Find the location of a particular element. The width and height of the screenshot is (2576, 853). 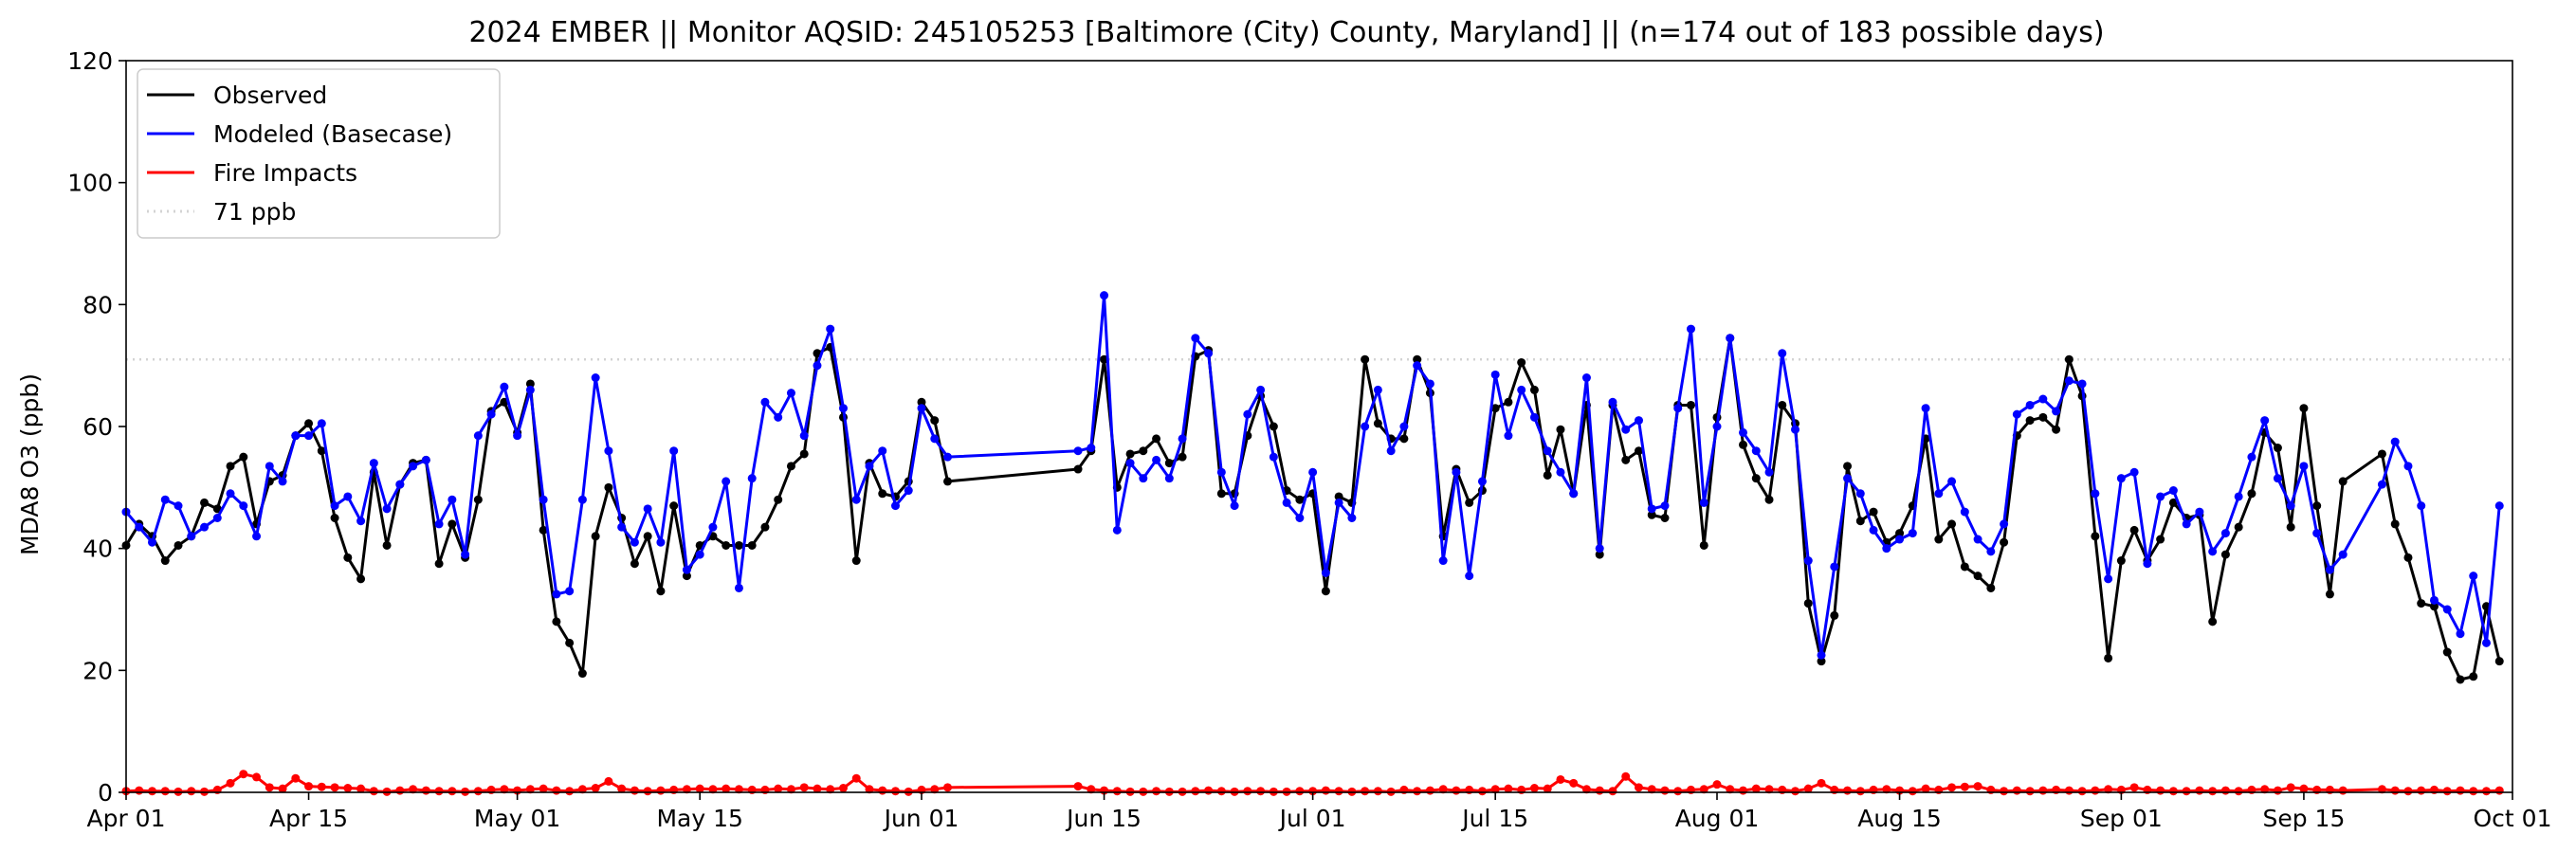

y-tick-label: 0 is located at coordinates (105, 793).